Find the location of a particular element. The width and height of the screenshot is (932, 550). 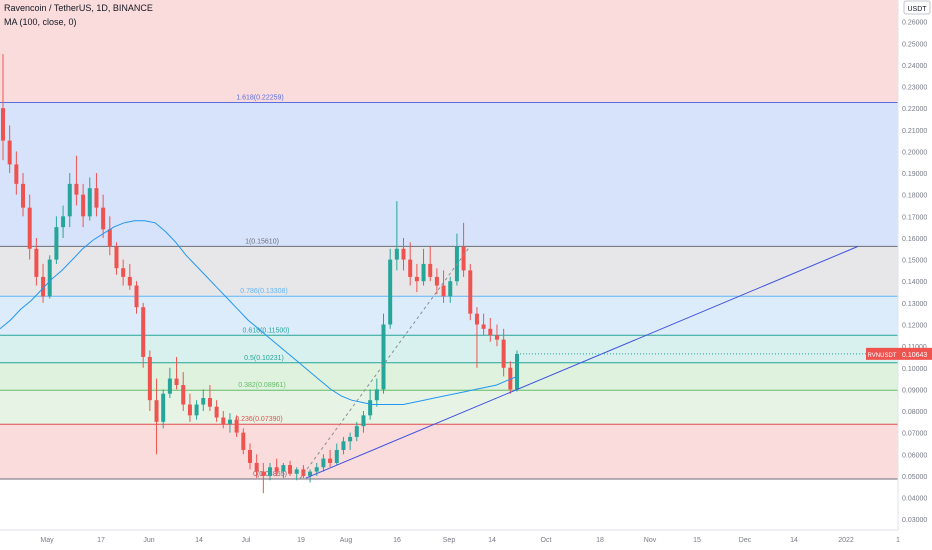

price-tick-label: 0.08000 is located at coordinates (914, 412).